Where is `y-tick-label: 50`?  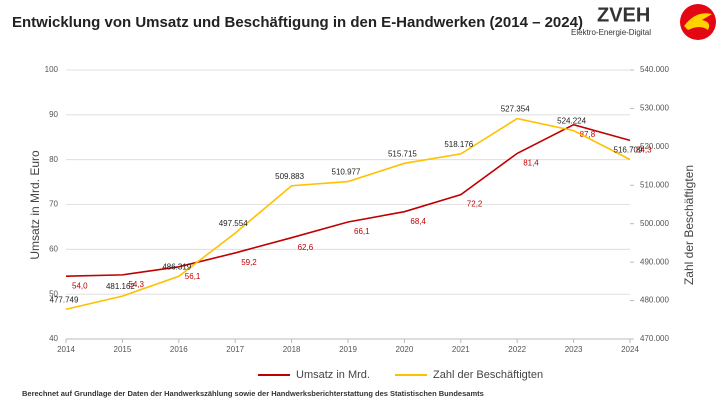 y-tick-label: 50 is located at coordinates (53, 293).